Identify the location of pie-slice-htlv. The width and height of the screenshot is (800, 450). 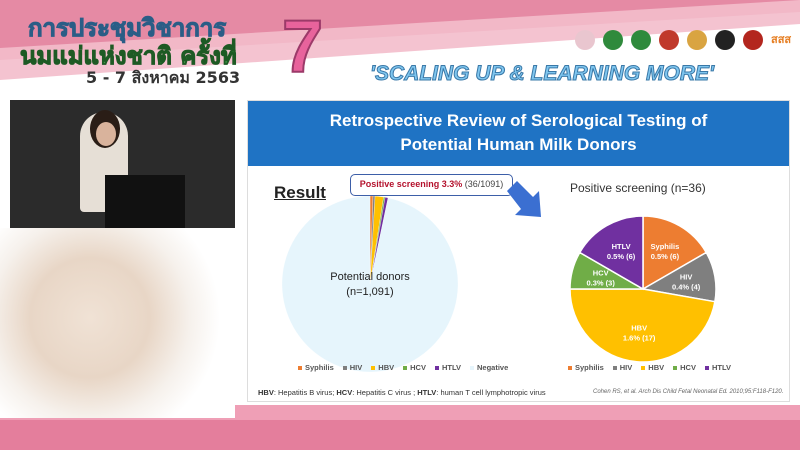
(611, 253).